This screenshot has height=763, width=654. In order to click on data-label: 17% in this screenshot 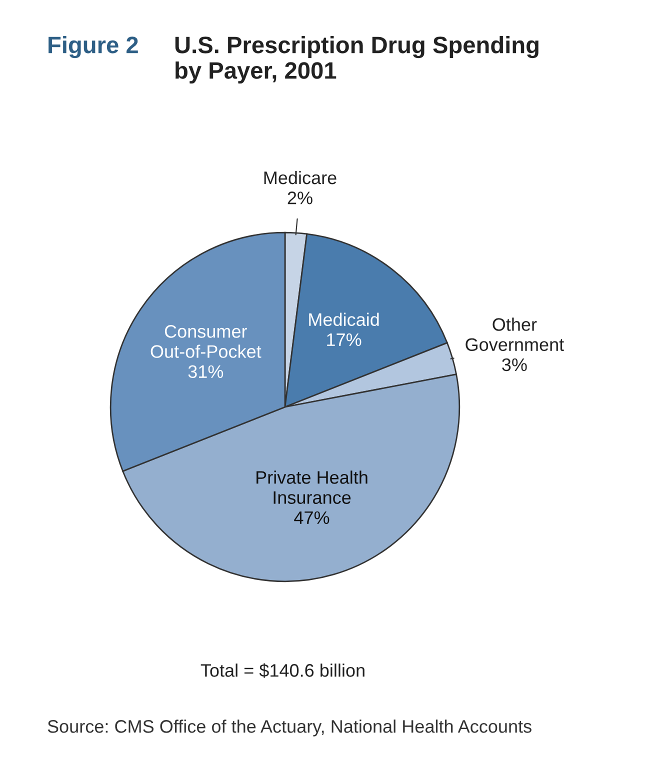, I will do `click(344, 339)`.